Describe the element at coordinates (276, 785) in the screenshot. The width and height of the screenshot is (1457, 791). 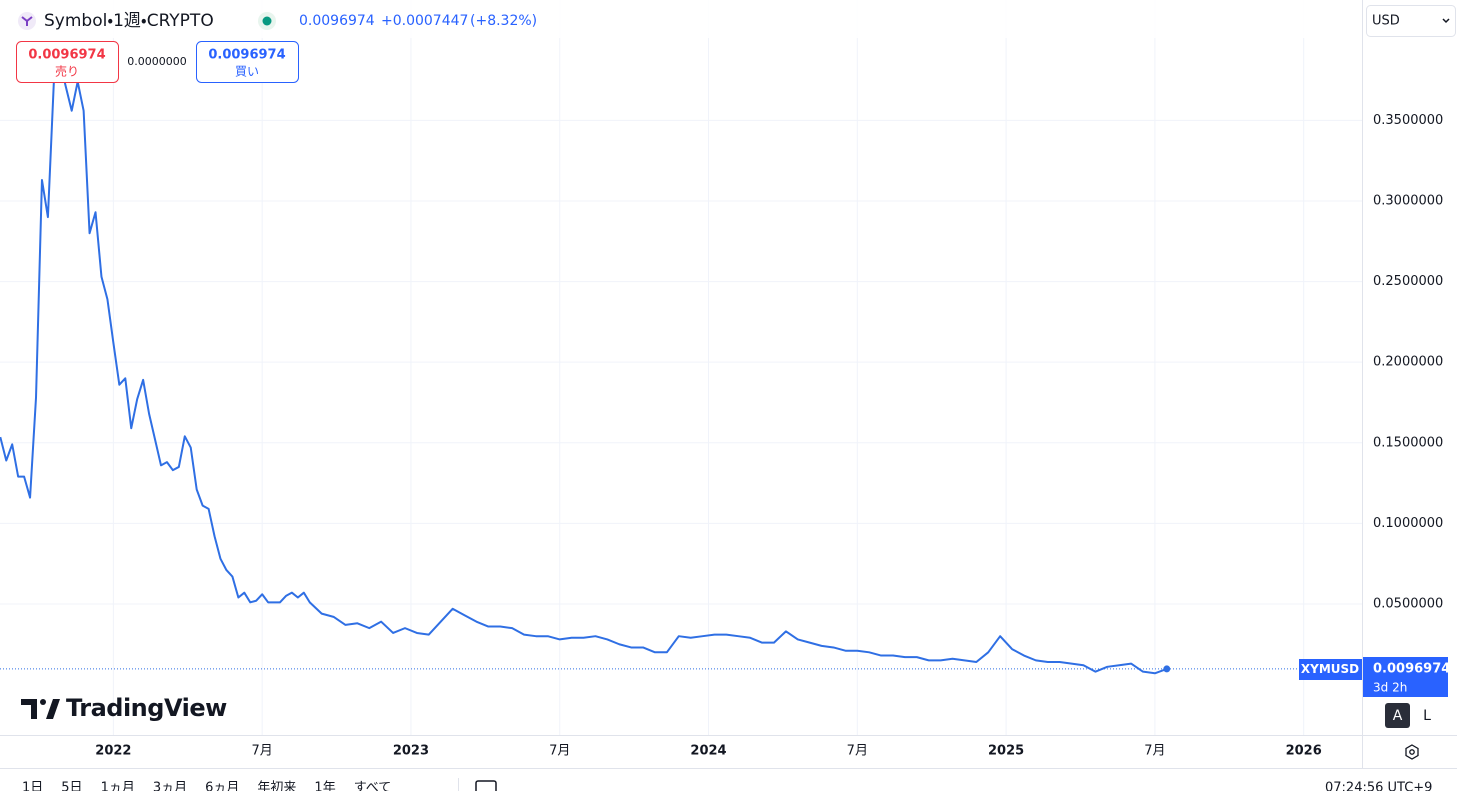
I see `range-button: 年初来` at that location.